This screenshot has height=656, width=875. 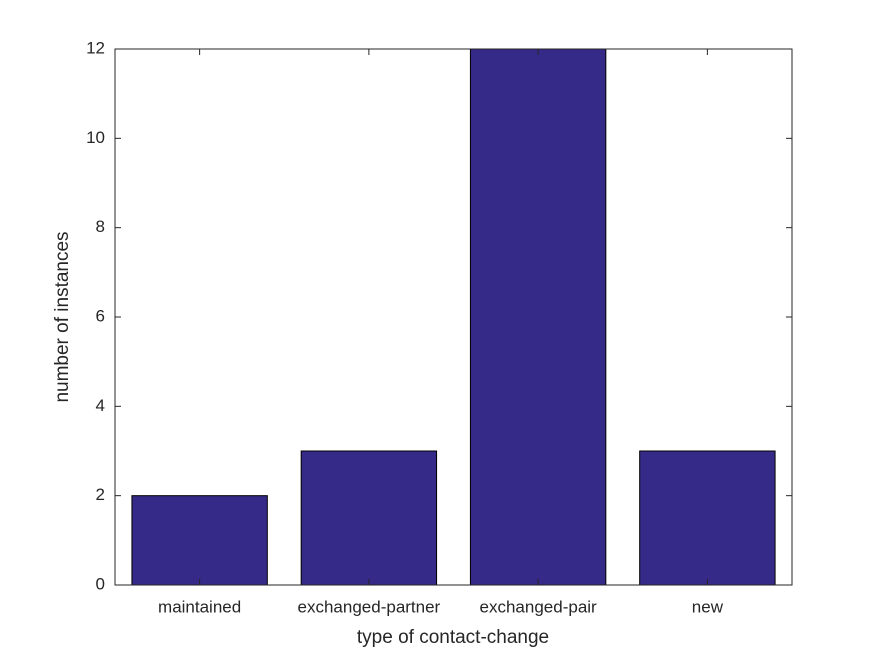 I want to click on x-tick-label: exchanged-pair, so click(x=539, y=606).